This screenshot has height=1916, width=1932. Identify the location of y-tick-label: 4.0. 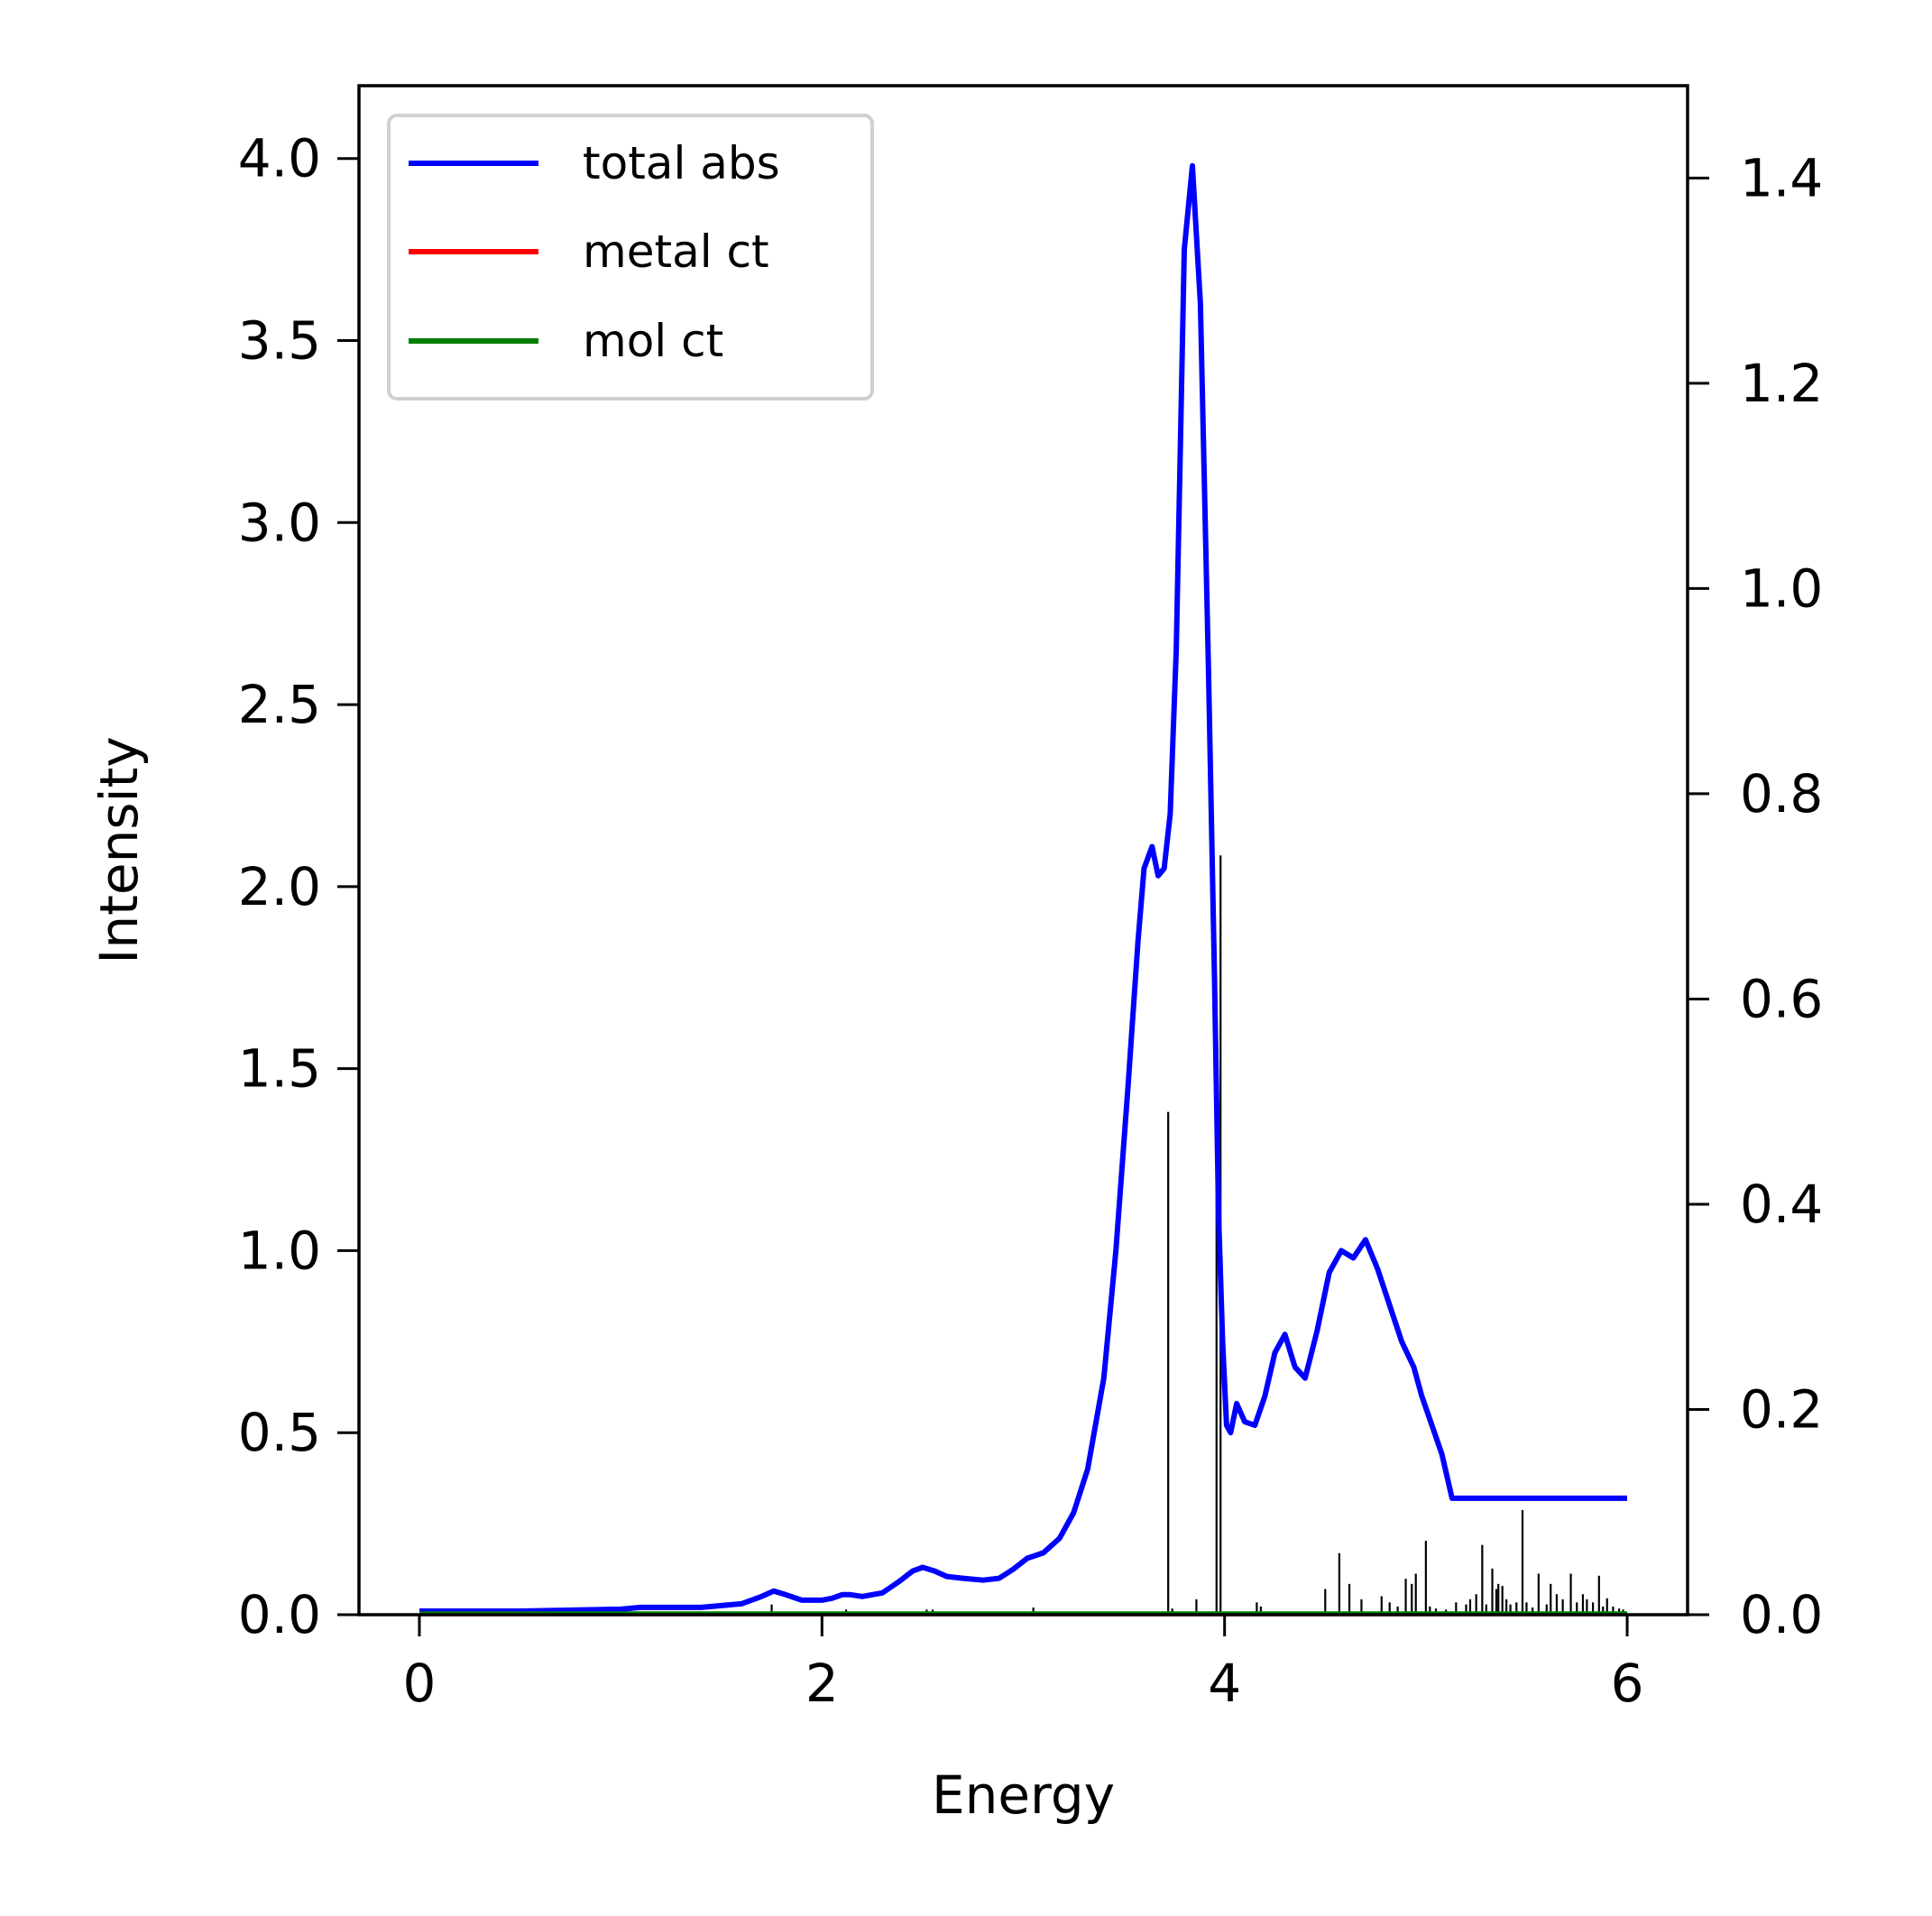
(279, 158).